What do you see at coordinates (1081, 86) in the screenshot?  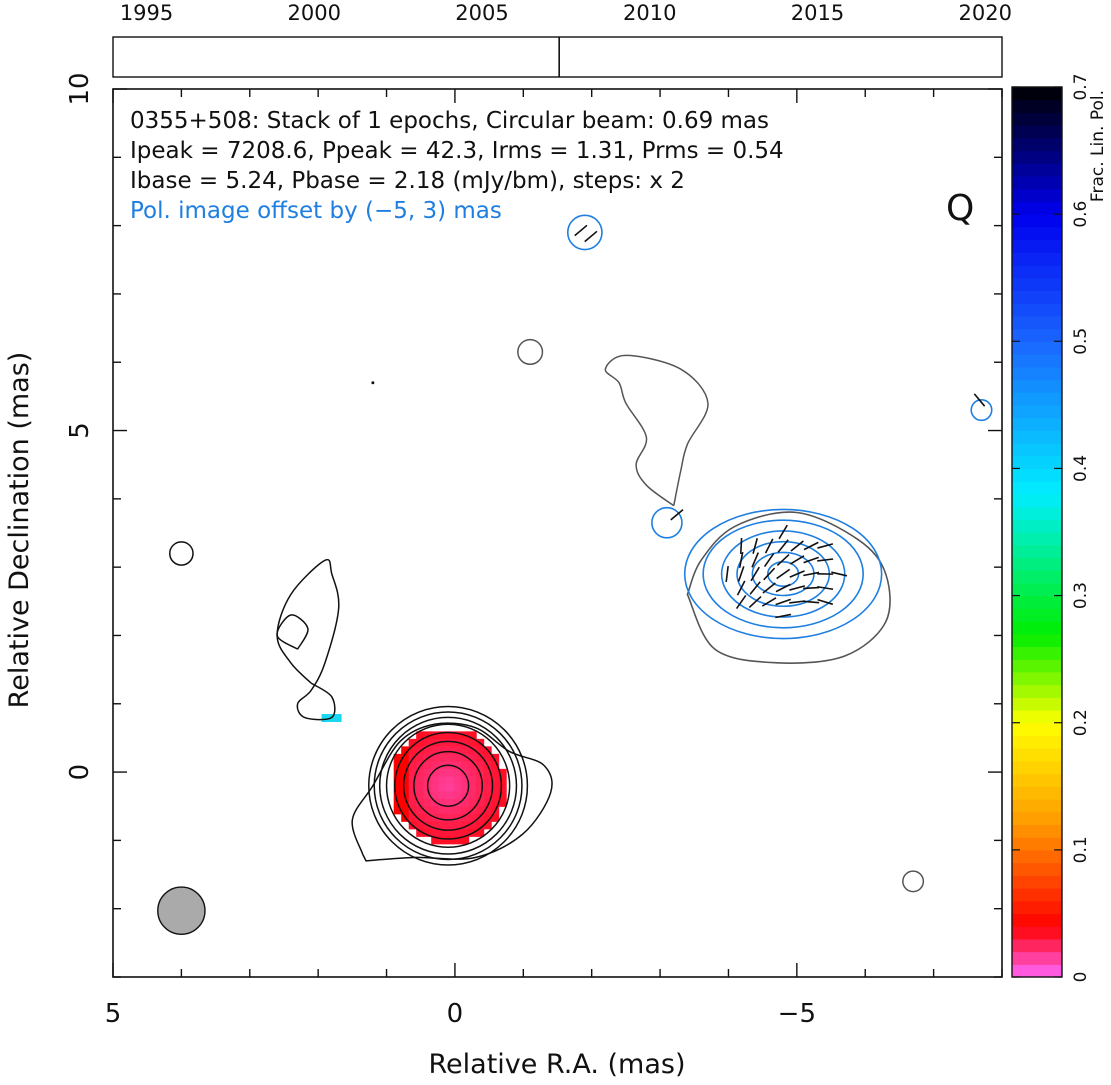 I see `colorbar-tick-label: 0.7` at bounding box center [1081, 86].